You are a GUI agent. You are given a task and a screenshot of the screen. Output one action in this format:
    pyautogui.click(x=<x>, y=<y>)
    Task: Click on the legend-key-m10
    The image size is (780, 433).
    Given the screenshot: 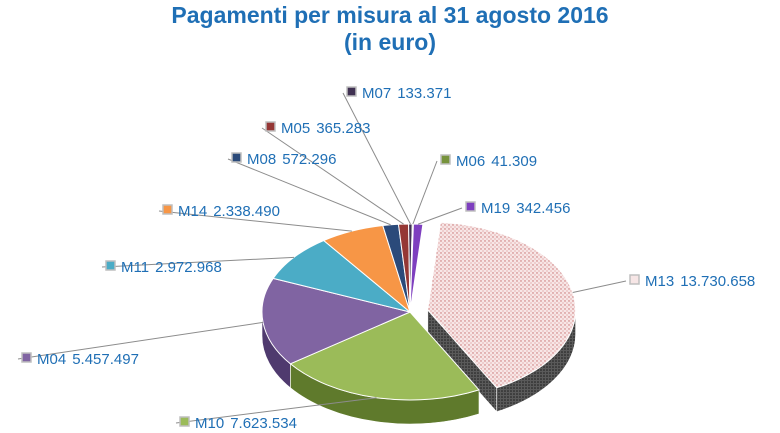 What is the action you would take?
    pyautogui.click(x=184, y=421)
    